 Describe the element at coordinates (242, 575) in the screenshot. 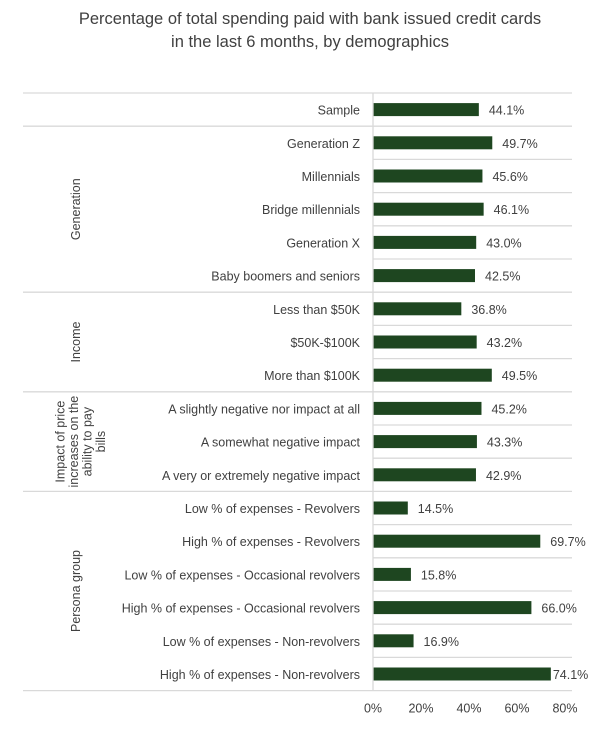

I see `category-label: Low % of expenses - Occasional revolvers` at that location.